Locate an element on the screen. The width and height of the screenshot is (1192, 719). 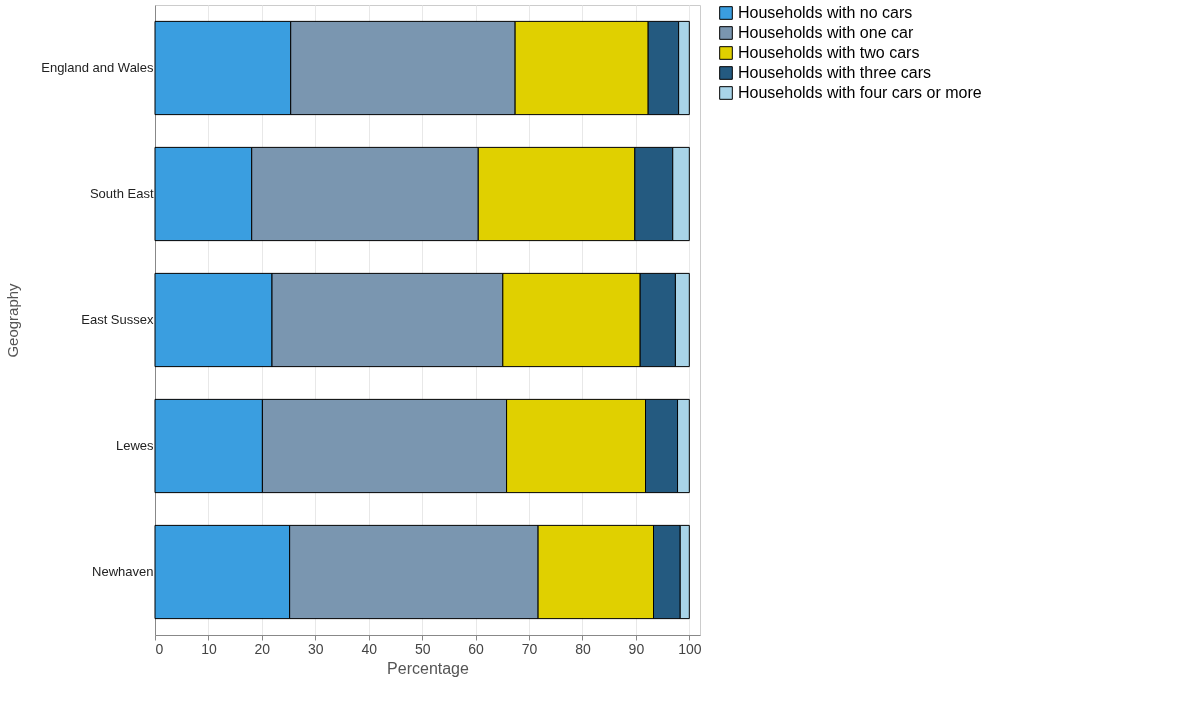
x-tick-label: 0 is located at coordinates (159, 648).